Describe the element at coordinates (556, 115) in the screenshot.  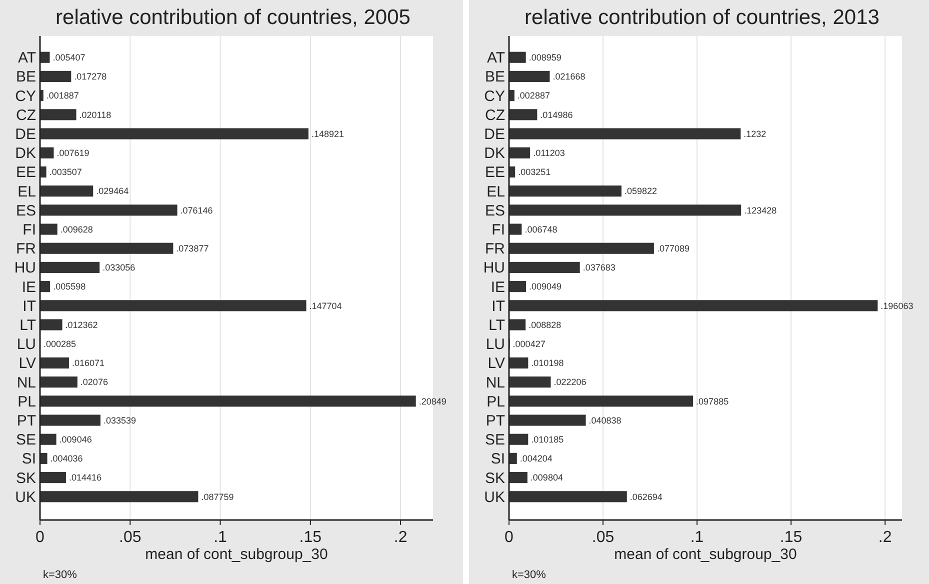
I see `data-label: .014986` at that location.